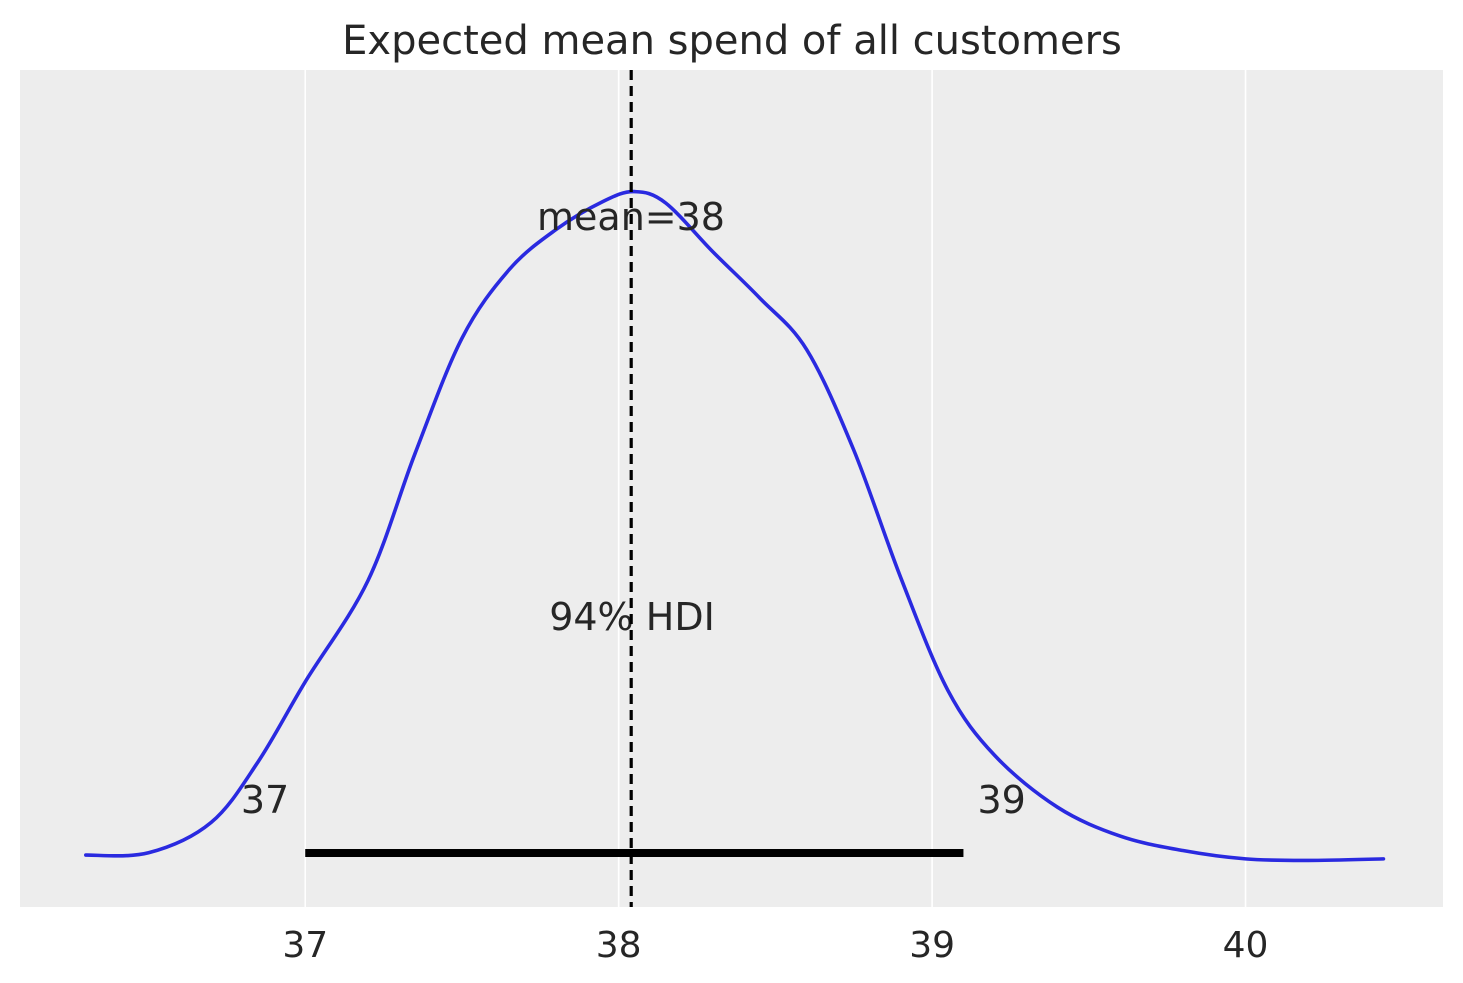 The image size is (1463, 983). Describe the element at coordinates (265, 800) in the screenshot. I see `hdi-lower-label: 37` at that location.